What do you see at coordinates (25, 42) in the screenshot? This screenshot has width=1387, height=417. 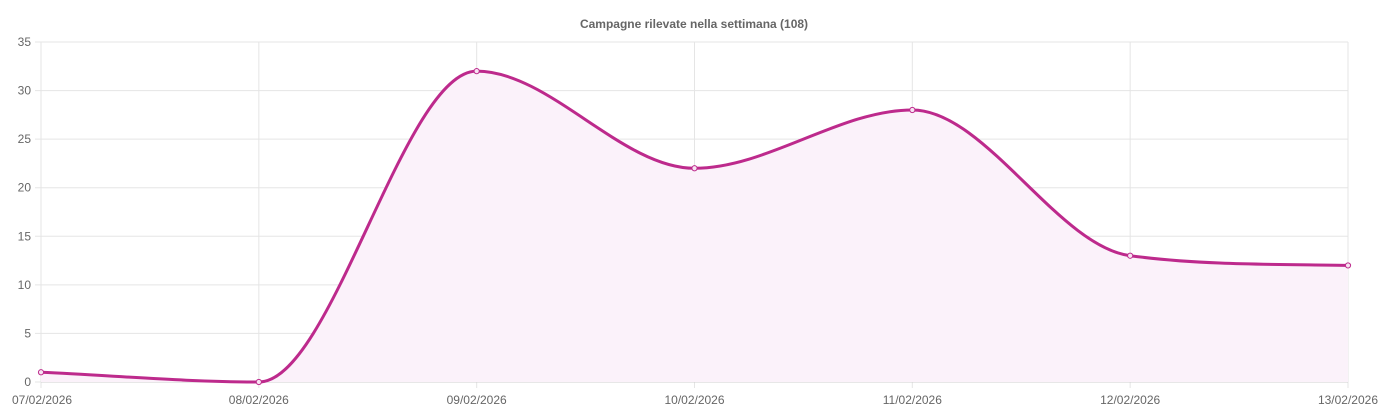 I see `y-tick-label: 35` at bounding box center [25, 42].